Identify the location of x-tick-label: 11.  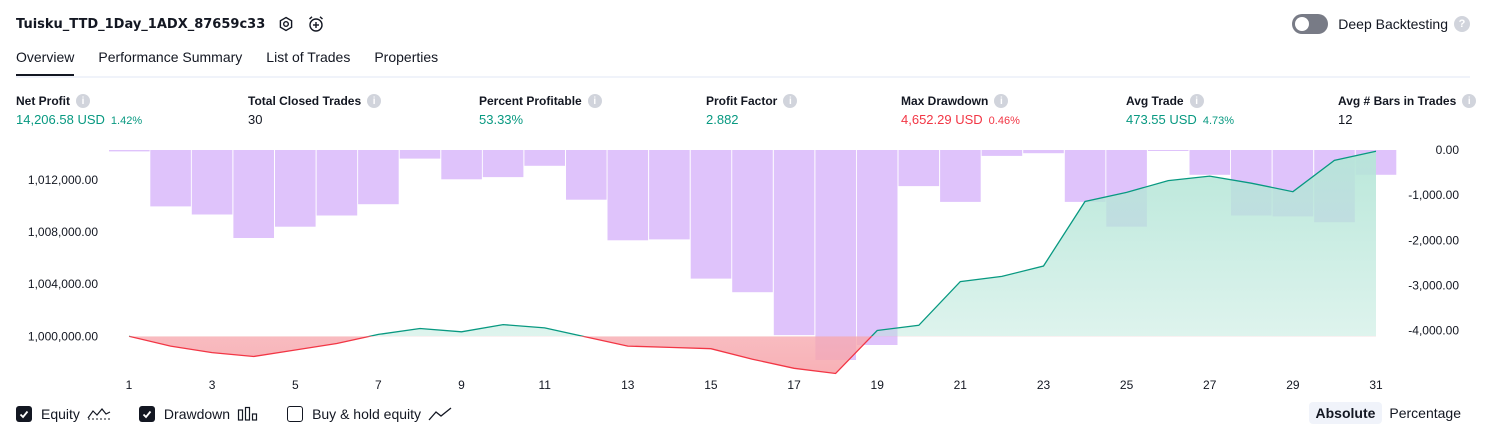
(544, 385).